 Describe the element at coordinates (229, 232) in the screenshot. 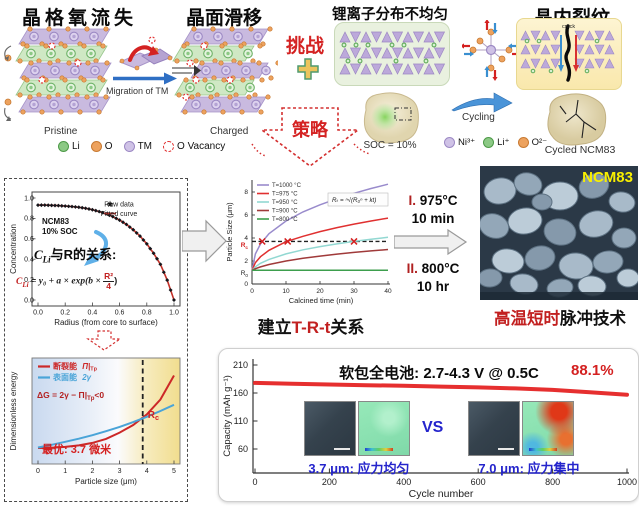

I see `svg-text: Particle Size (μm)` at that location.